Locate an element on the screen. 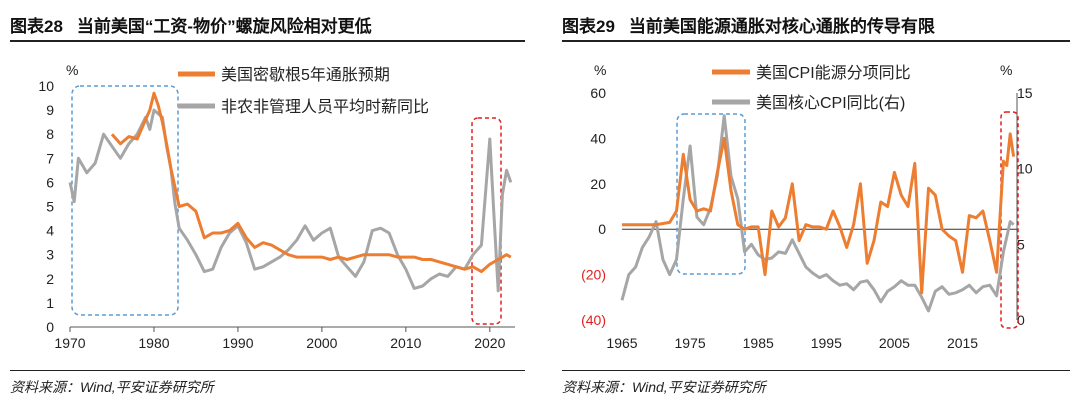  y-tick-label: 5 is located at coordinates (50, 207).